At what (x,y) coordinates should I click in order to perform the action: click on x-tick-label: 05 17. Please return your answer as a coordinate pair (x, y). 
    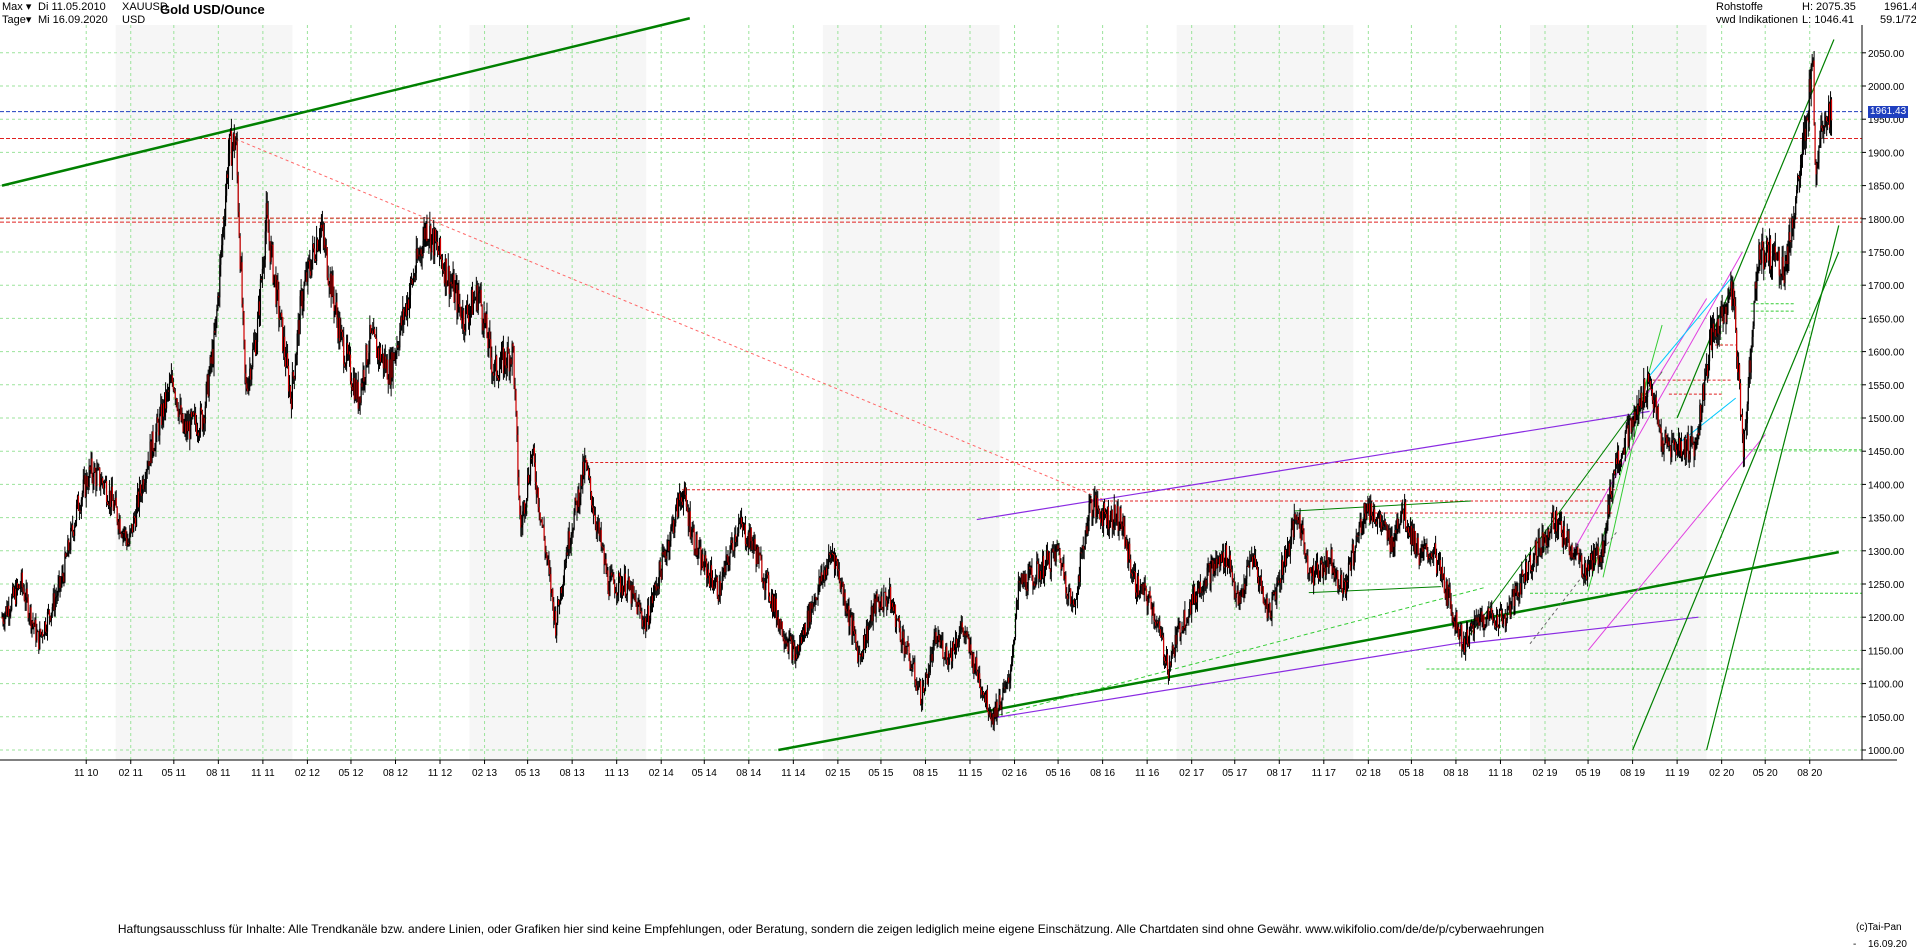
    Looking at the image, I should click on (1234, 773).